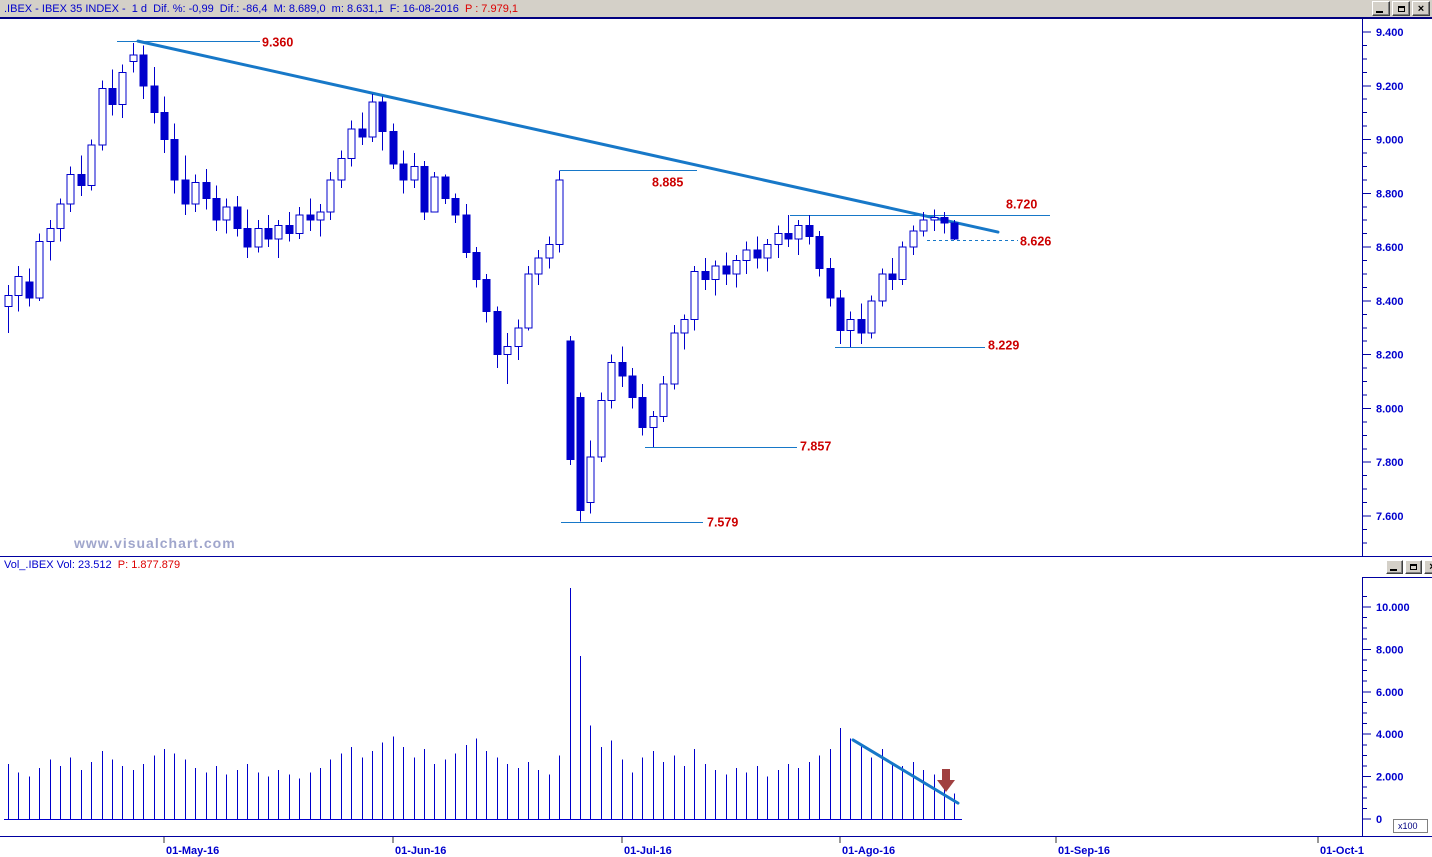 Image resolution: width=1432 pixels, height=857 pixels. What do you see at coordinates (1003, 346) in the screenshot?
I see `price-level-label: 8.229` at bounding box center [1003, 346].